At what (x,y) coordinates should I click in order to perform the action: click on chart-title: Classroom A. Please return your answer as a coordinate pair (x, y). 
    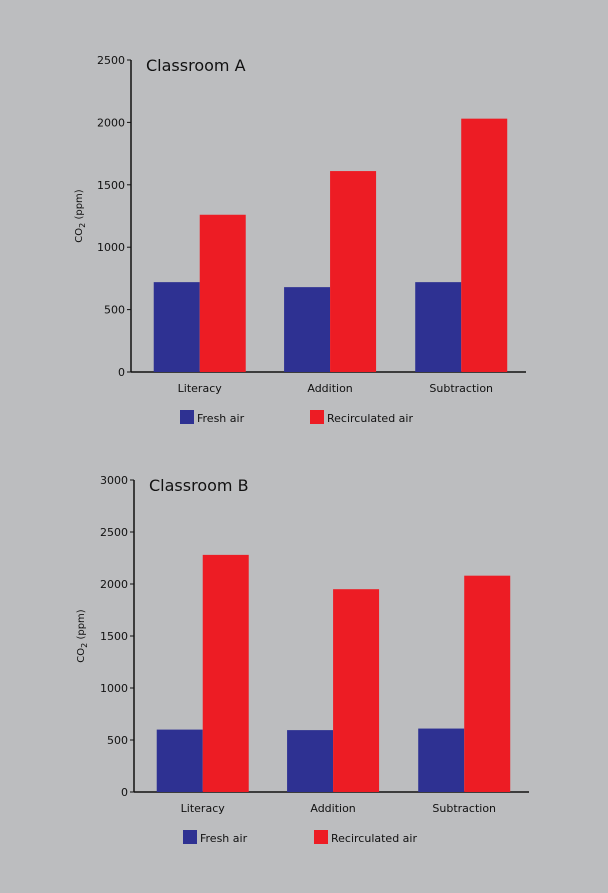
    Looking at the image, I should click on (196, 65).